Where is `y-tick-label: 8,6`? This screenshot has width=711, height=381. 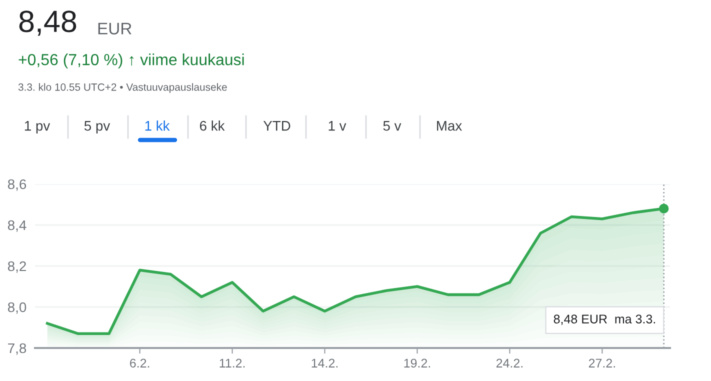 y-tick-label: 8,6 is located at coordinates (17, 185).